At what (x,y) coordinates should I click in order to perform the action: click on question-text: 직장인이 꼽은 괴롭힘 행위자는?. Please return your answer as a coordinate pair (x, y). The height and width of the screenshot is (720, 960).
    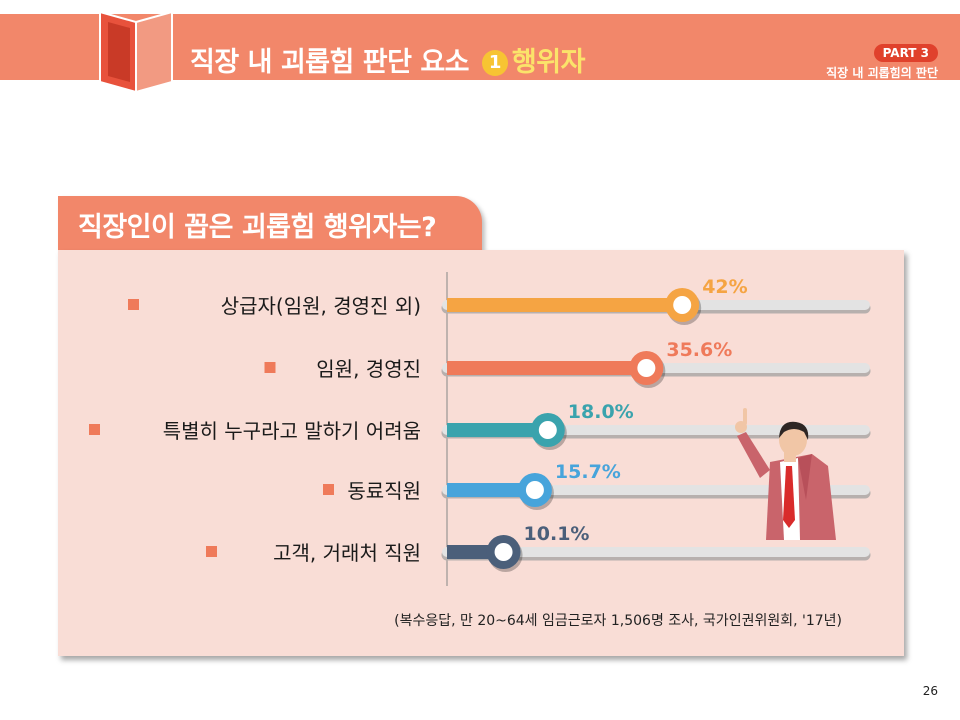
    Looking at the image, I should click on (257, 227).